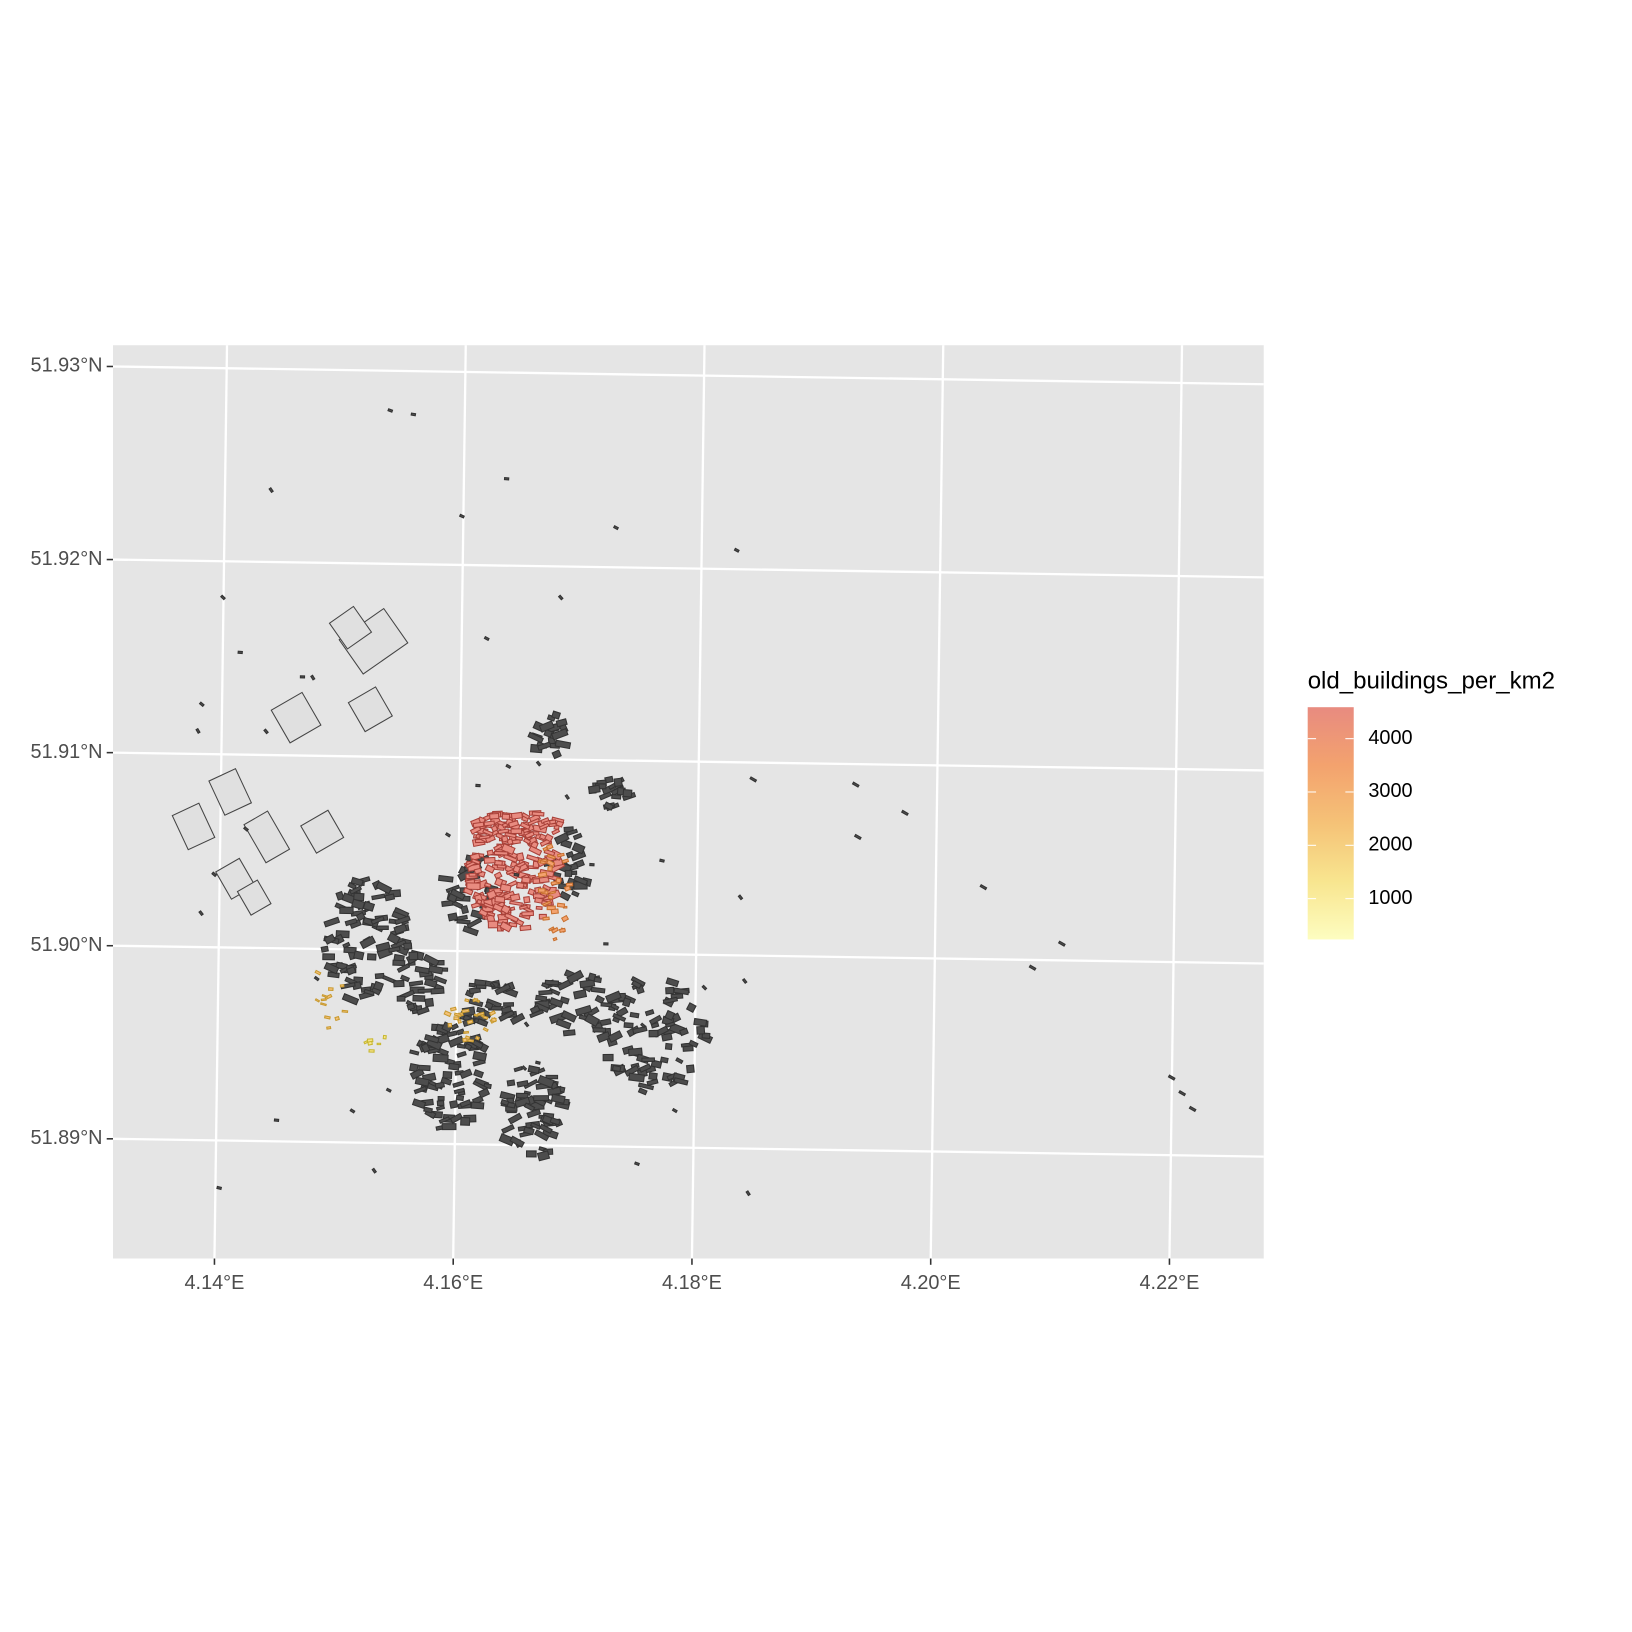  What do you see at coordinates (1431, 680) in the screenshot?
I see `legend-title: old_buildings_per_km2` at bounding box center [1431, 680].